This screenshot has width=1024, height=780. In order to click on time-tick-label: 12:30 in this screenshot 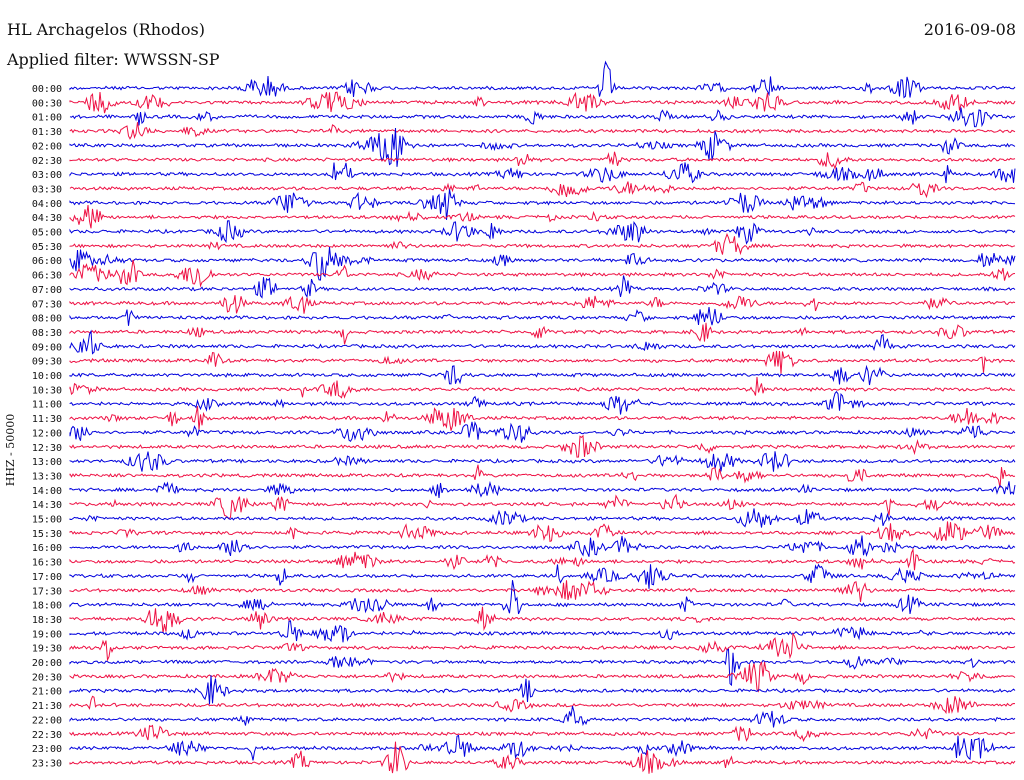, I will do `click(47, 448)`.